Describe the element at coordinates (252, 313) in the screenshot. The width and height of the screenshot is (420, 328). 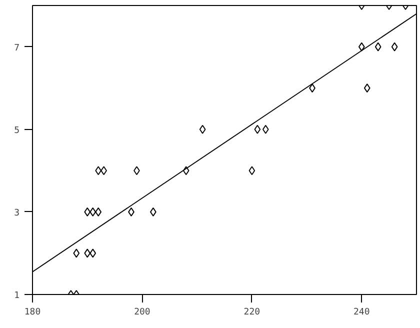
I see `x-tick-label: 220` at that location.